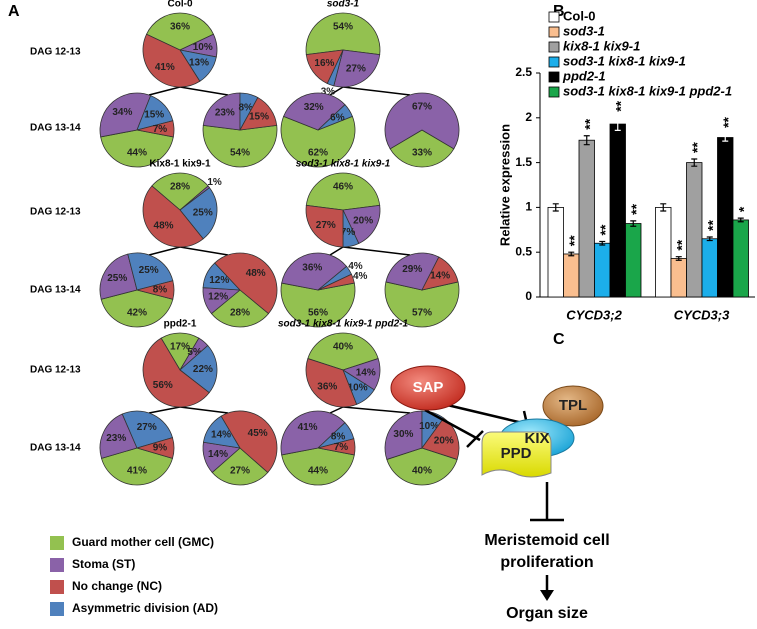 The height and width of the screenshot is (629, 757). Describe the element at coordinates (485, 414) in the screenshot. I see `inhibit-arrow` at that location.